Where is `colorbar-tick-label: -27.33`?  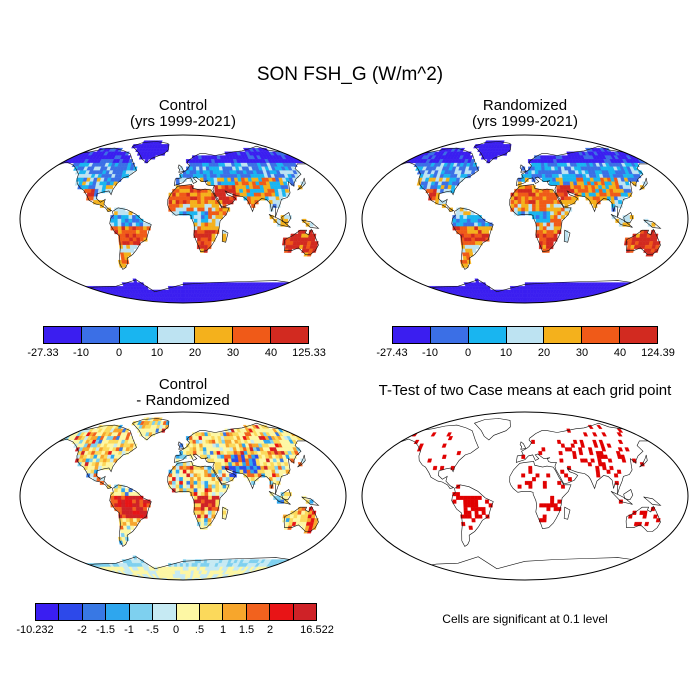
colorbar-tick-label: -27.33 is located at coordinates (43, 353).